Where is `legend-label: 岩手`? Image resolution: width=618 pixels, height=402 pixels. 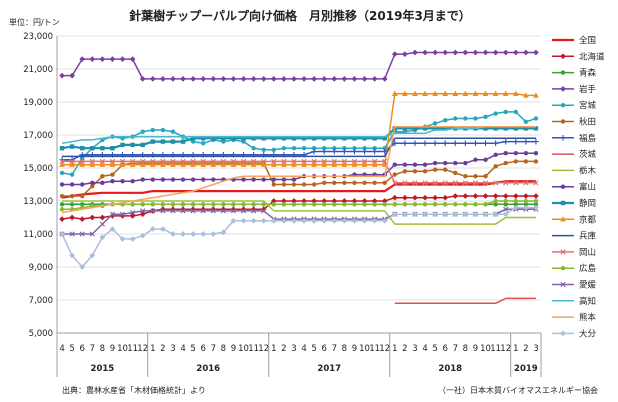
legend-label: 岩手 is located at coordinates (588, 89).